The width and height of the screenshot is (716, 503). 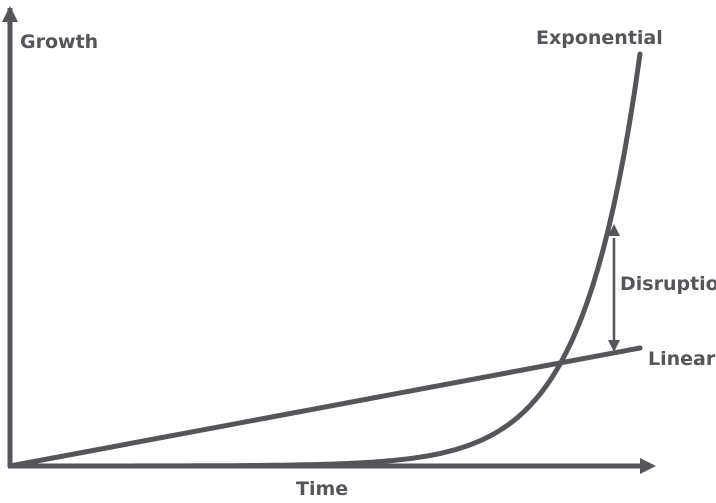 I want to click on y-axis-arrowhead, so click(x=10, y=14).